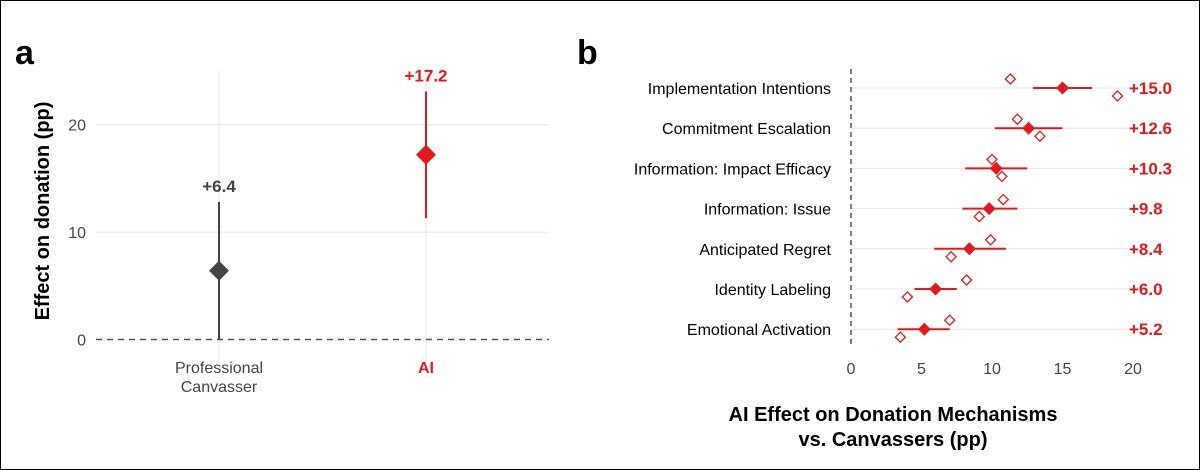  Describe the element at coordinates (1063, 369) in the screenshot. I see `b-x-tick-label: 15` at that location.